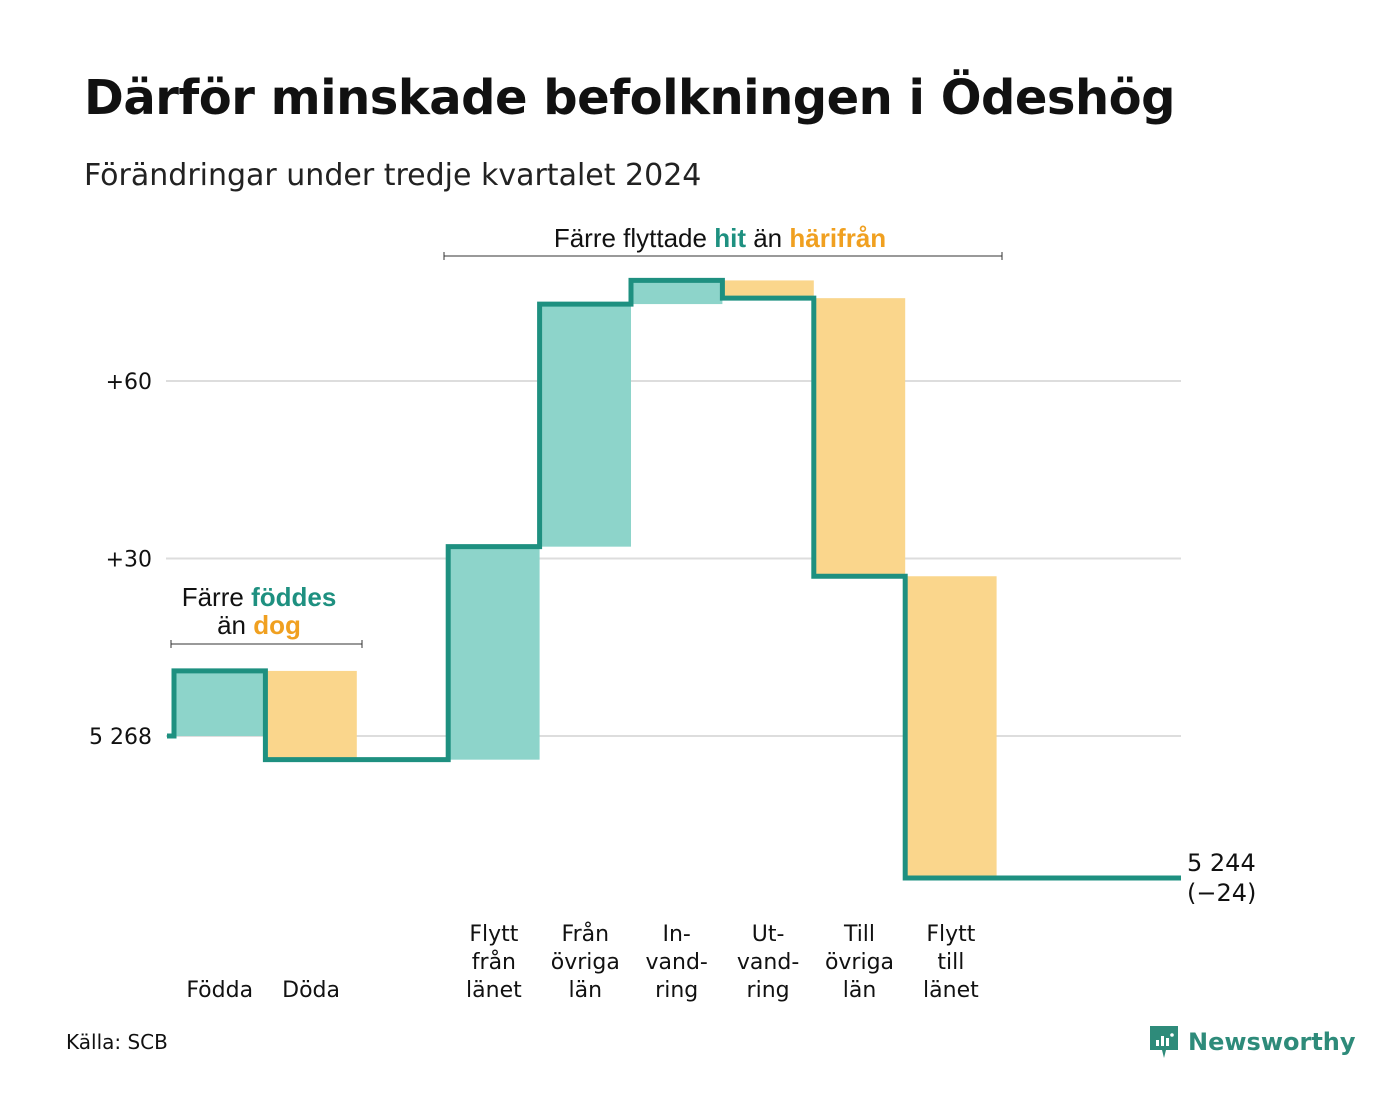 The image size is (1400, 1120). I want to click on category-label-5-1: vand-, so click(677, 962).